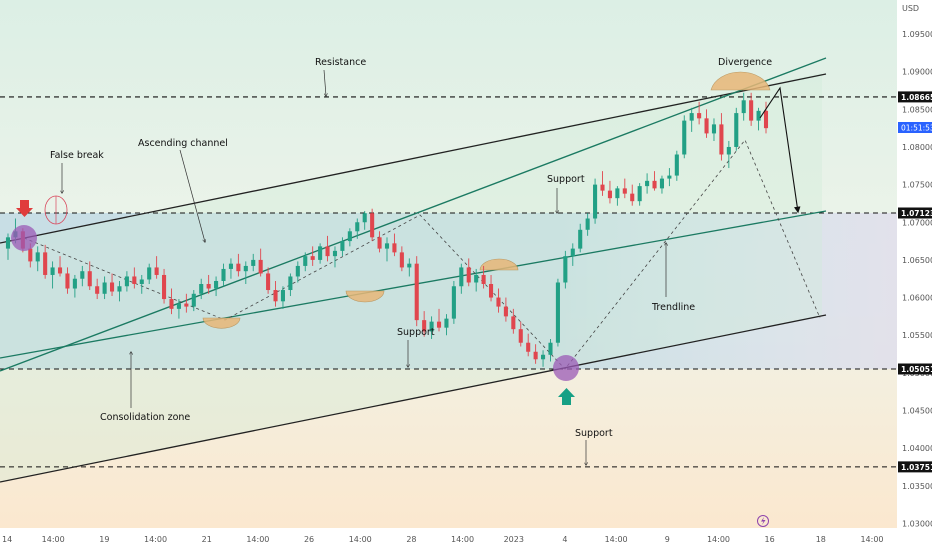 This screenshot has height=550, width=932. Describe the element at coordinates (915, 282) in the screenshot. I see `level-badges: 1.08665 1.07123 1.05051 1.03751` at that location.